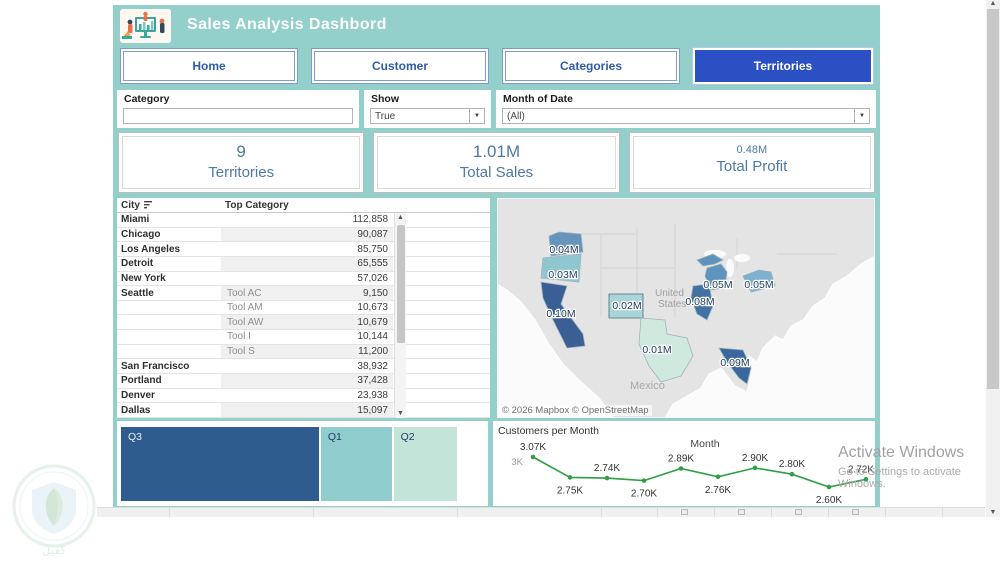  Describe the element at coordinates (245, 308) in the screenshot. I see `top-category-cell: Tool AM` at that location.